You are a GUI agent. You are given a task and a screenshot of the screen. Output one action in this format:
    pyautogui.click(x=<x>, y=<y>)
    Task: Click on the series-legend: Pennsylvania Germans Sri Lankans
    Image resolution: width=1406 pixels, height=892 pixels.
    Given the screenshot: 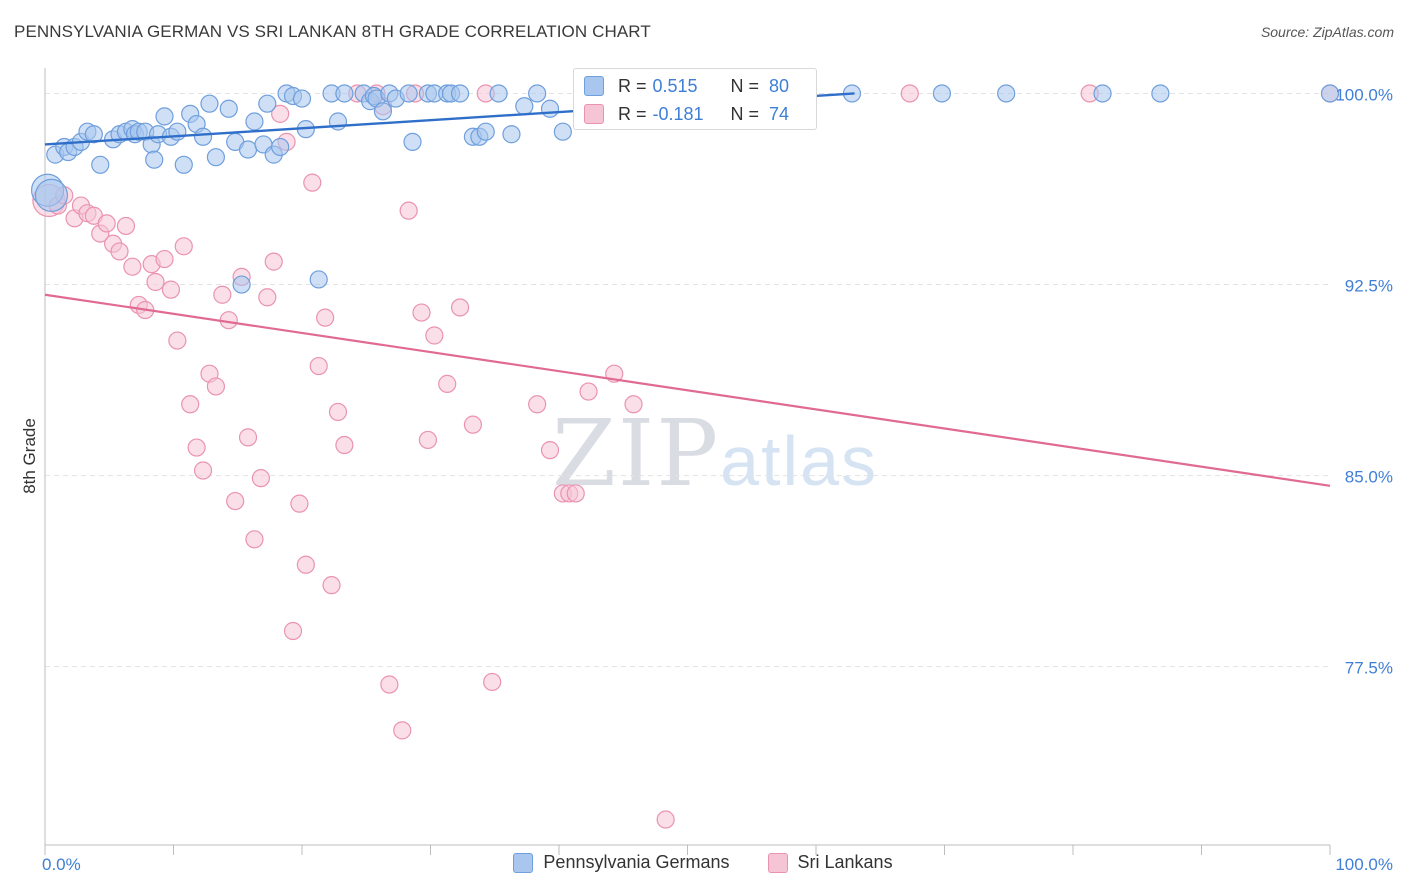 What is the action you would take?
    pyautogui.click(x=703, y=862)
    